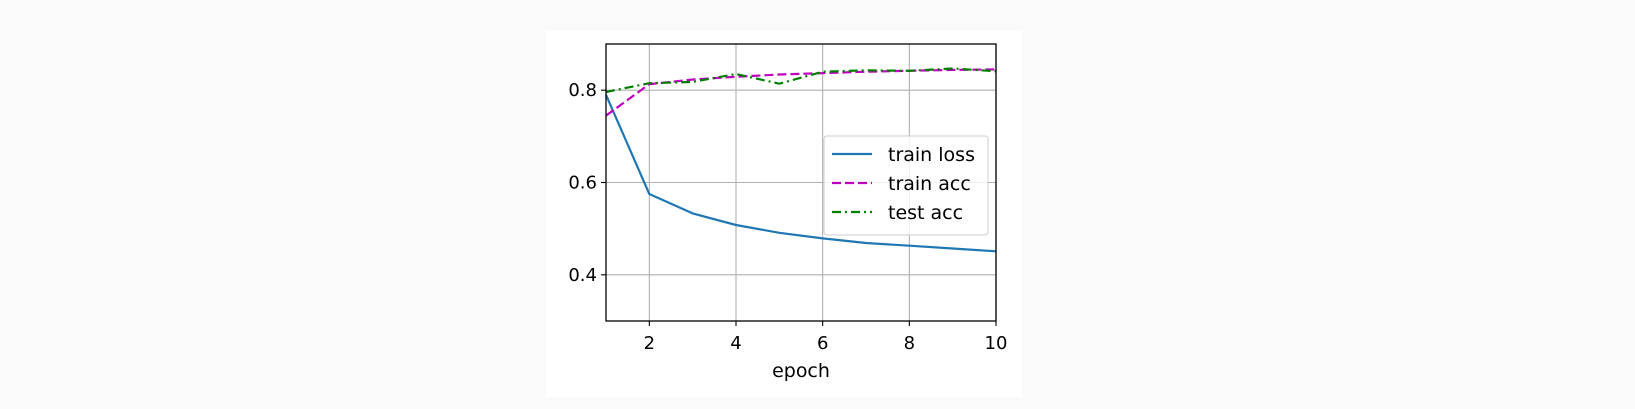 The width and height of the screenshot is (1635, 409). Describe the element at coordinates (801, 80) in the screenshot. I see `series-line-test-acc` at that location.